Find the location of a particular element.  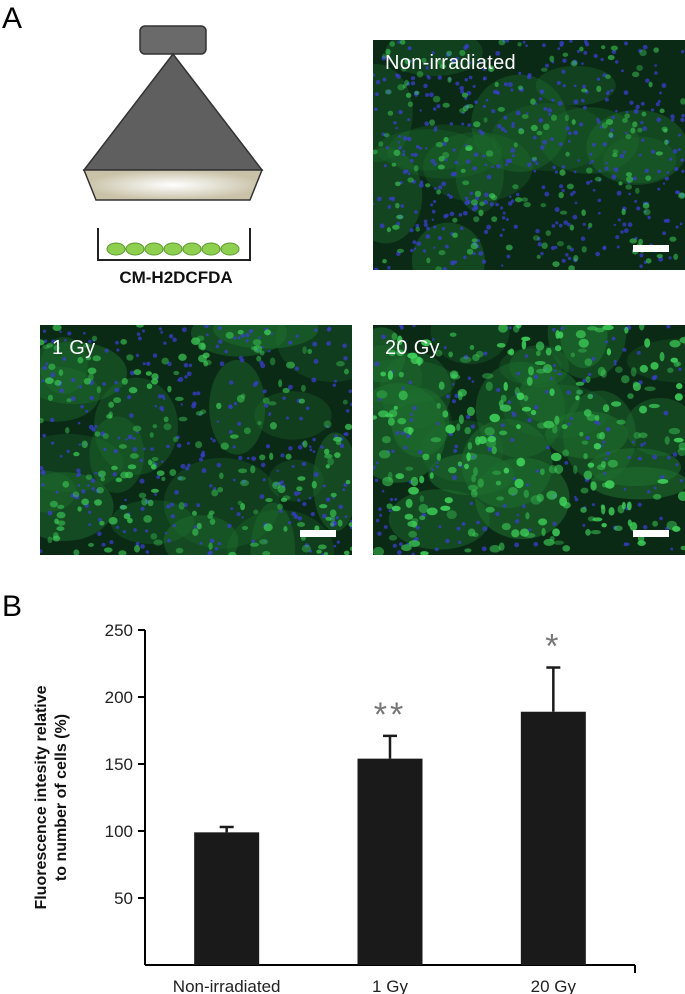

y-tick-label: 100 is located at coordinates (119, 831).